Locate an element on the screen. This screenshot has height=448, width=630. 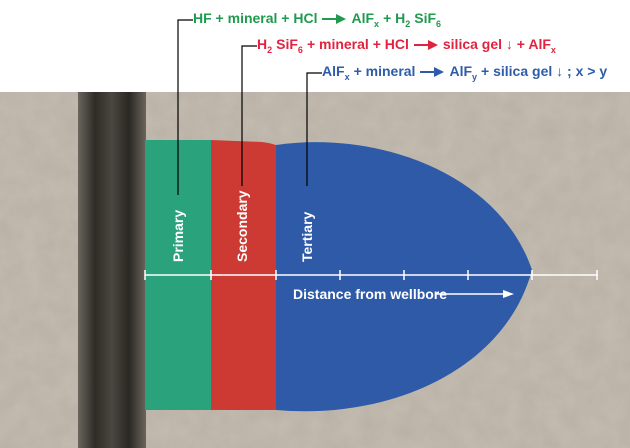
term: + mineral + HCl is located at coordinates (358, 44).